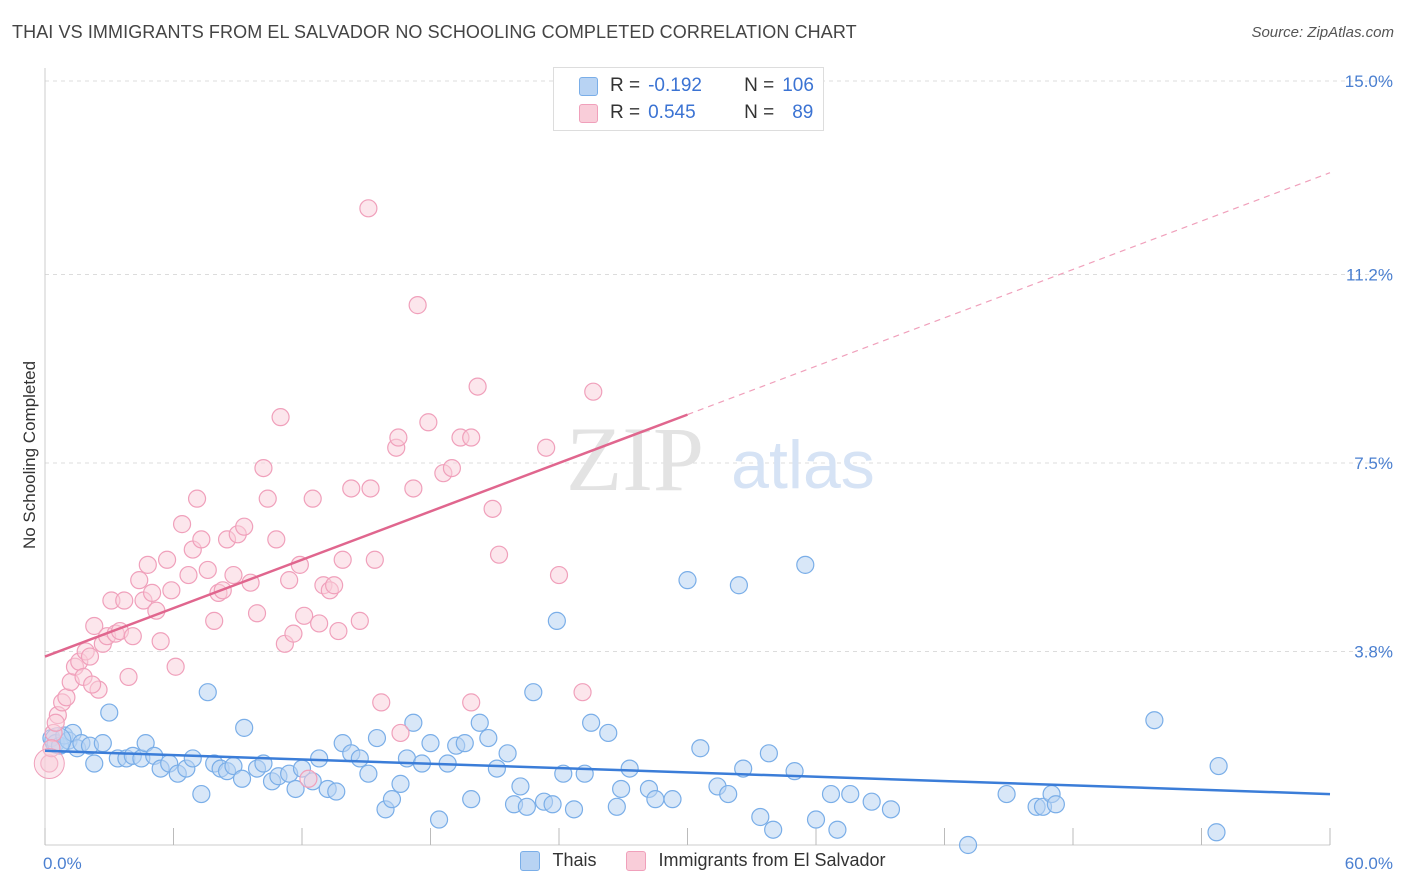  I want to click on legend-item-el-salvador: Immigrants from El Salvador, so click(756, 860).